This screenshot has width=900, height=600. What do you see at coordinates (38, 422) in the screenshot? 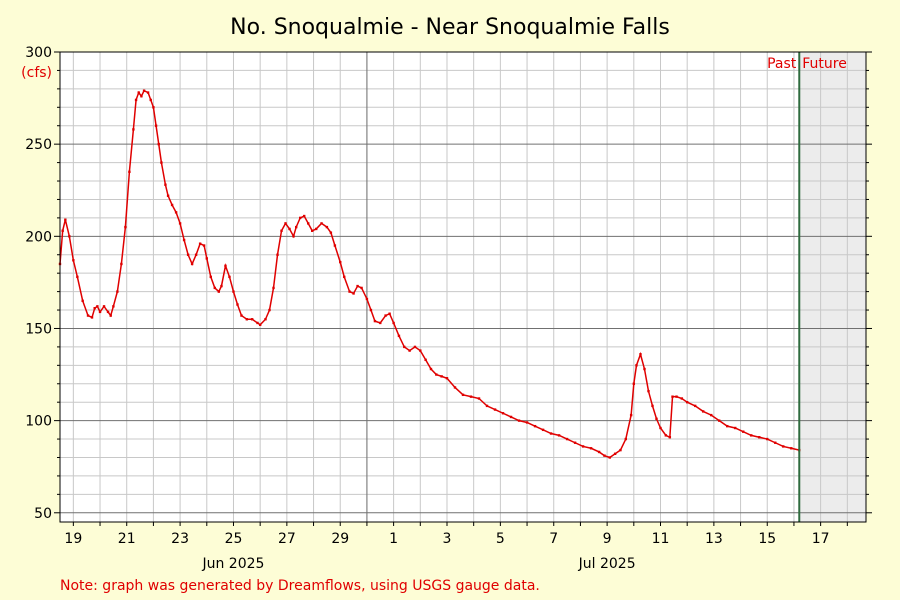
I see `y-tick-label: 100` at bounding box center [38, 422].